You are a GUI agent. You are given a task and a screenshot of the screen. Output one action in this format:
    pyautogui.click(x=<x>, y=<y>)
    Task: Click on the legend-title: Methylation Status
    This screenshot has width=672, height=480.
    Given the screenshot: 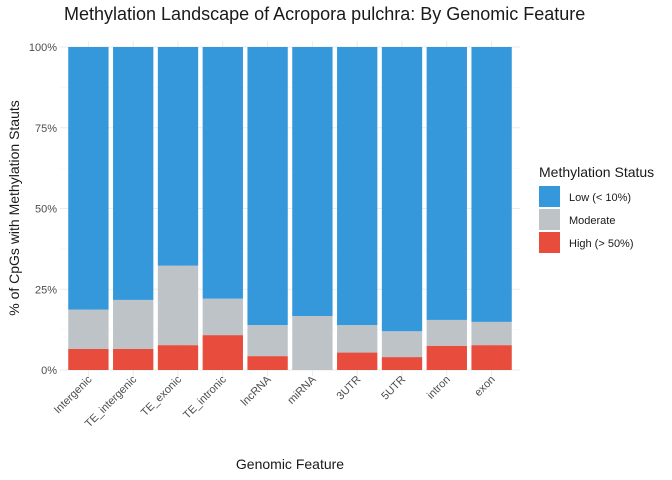 What is the action you would take?
    pyautogui.click(x=596, y=172)
    